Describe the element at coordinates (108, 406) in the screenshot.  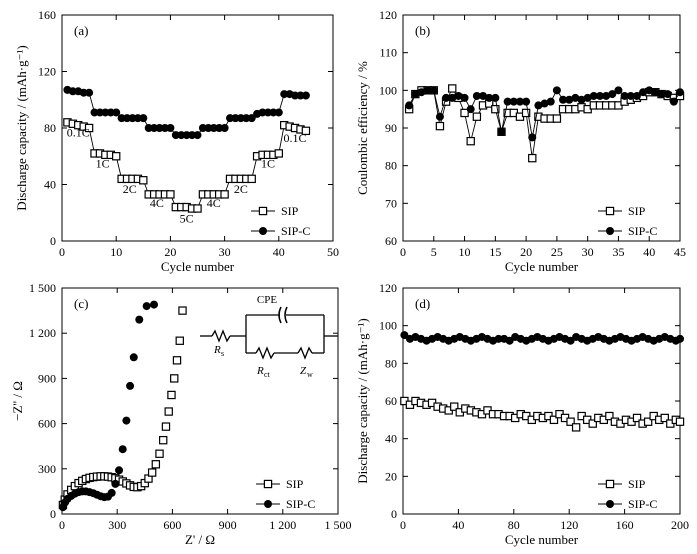
I see `series-sip-c` at that location.